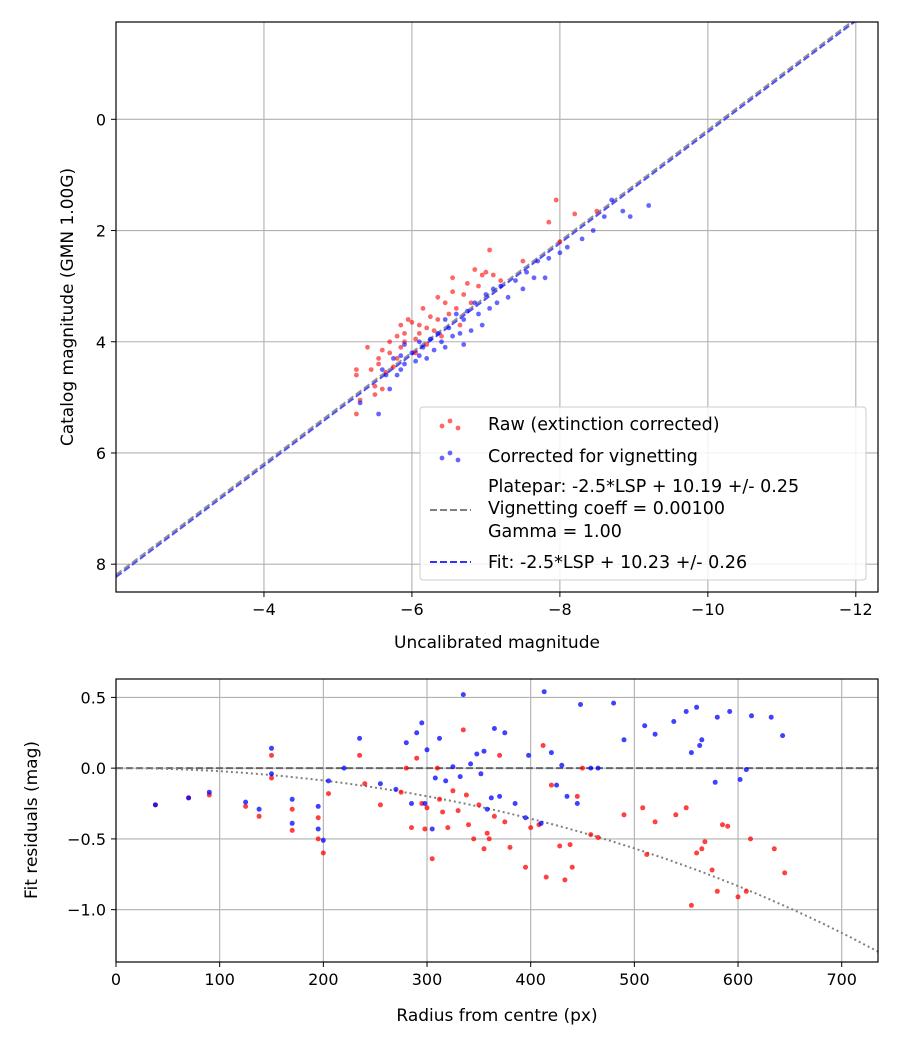 The width and height of the screenshot is (900, 1050). What do you see at coordinates (101, 453) in the screenshot?
I see `y-tick-label: 6` at bounding box center [101, 453].